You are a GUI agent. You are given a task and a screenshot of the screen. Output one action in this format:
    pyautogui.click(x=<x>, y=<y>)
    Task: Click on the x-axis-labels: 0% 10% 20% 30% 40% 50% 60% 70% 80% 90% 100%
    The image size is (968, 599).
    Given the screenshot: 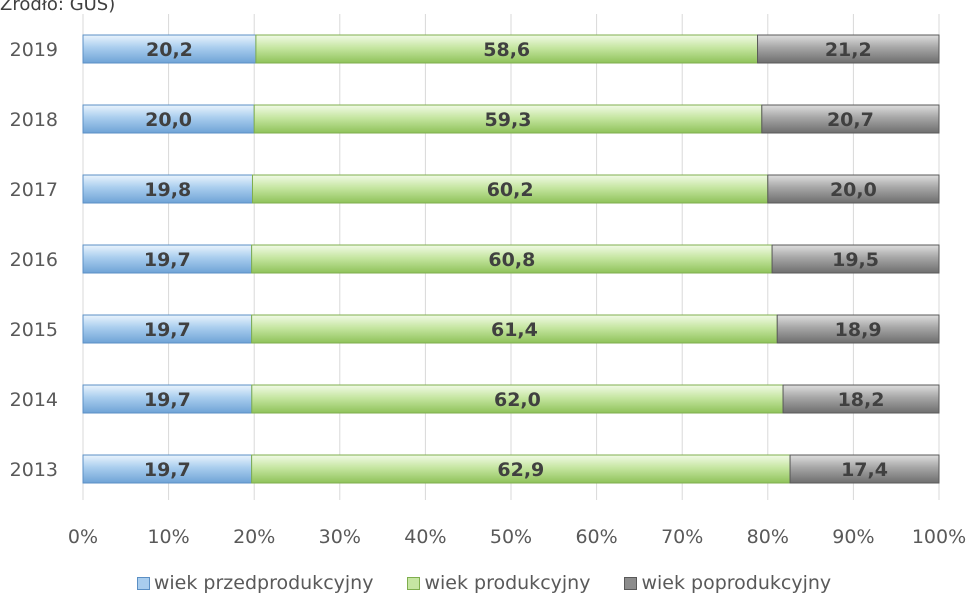 What is the action you would take?
    pyautogui.click(x=517, y=537)
    